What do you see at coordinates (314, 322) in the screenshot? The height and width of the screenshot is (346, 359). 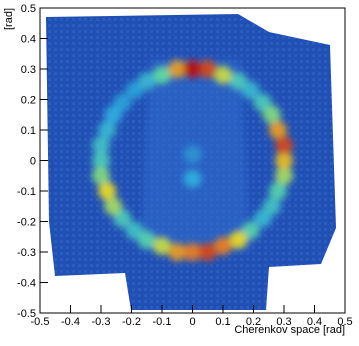 I see `x-tick-label: 0.4` at bounding box center [314, 322].